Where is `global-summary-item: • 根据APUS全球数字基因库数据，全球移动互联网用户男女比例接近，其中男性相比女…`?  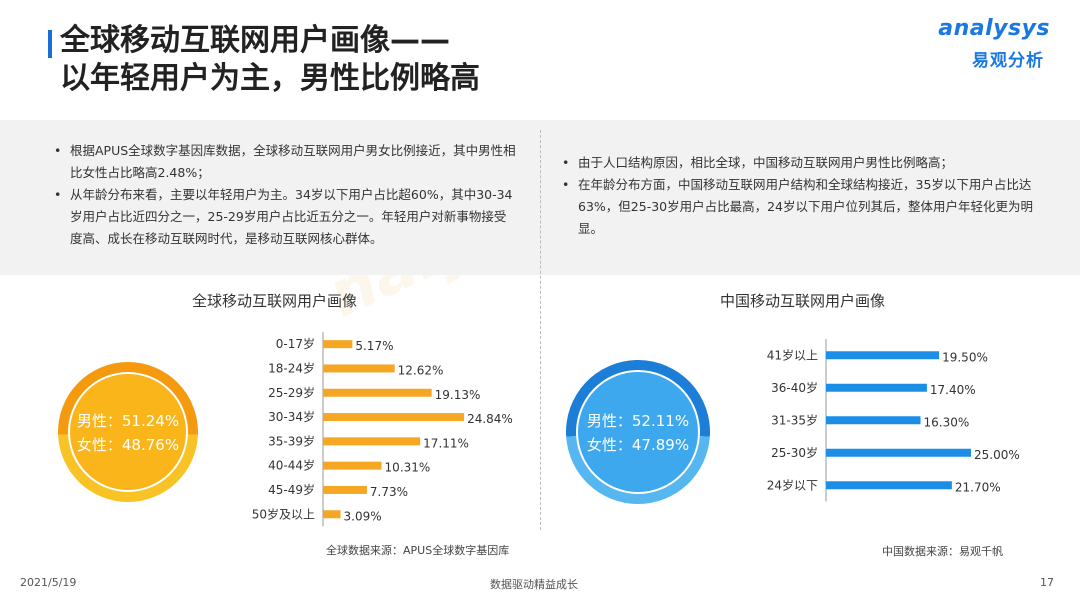 global-summary-item: • 根据APUS全球数字基因库数据，全球移动互联网用户男女比例接近，其中男性相比女… is located at coordinates (285, 161).